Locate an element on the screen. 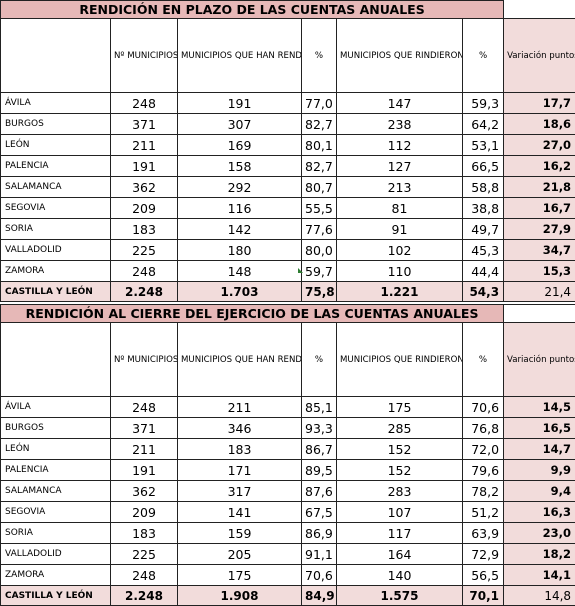  header-municipios: Nº MUNICIPIOS is located at coordinates (144, 56).